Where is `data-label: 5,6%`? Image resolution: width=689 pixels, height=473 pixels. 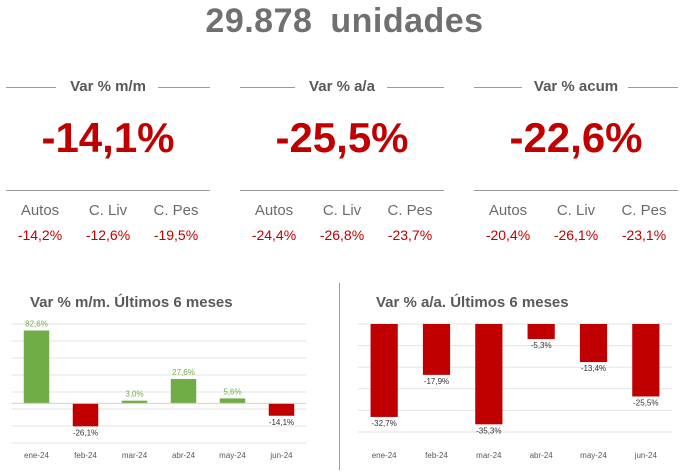
data-label: 5,6% is located at coordinates (232, 391).